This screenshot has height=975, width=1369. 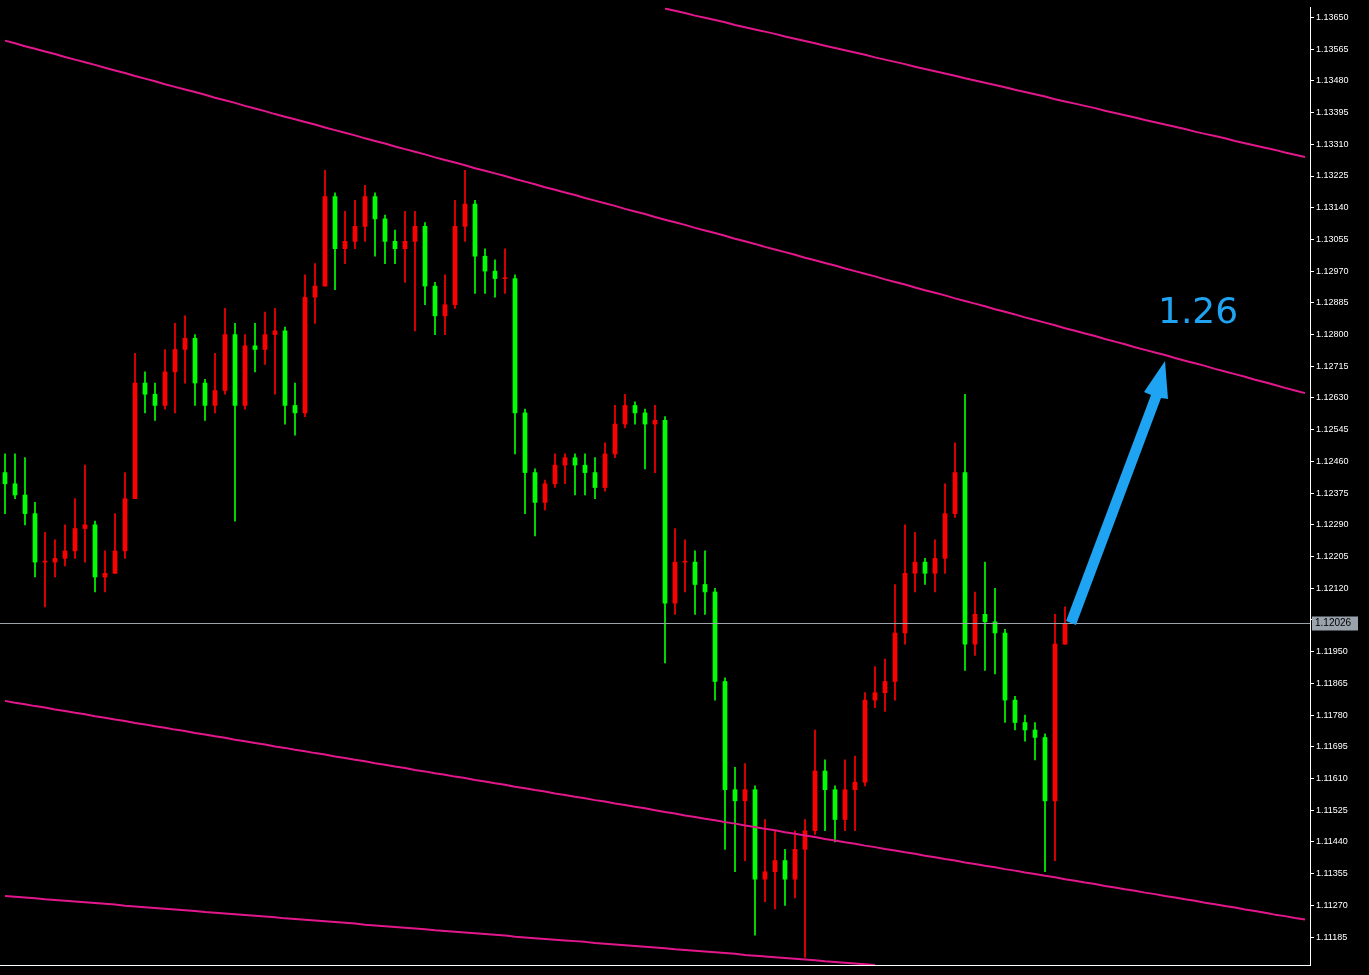 What do you see at coordinates (1332, 112) in the screenshot?
I see `y-tick-label: 1.13395` at bounding box center [1332, 112].